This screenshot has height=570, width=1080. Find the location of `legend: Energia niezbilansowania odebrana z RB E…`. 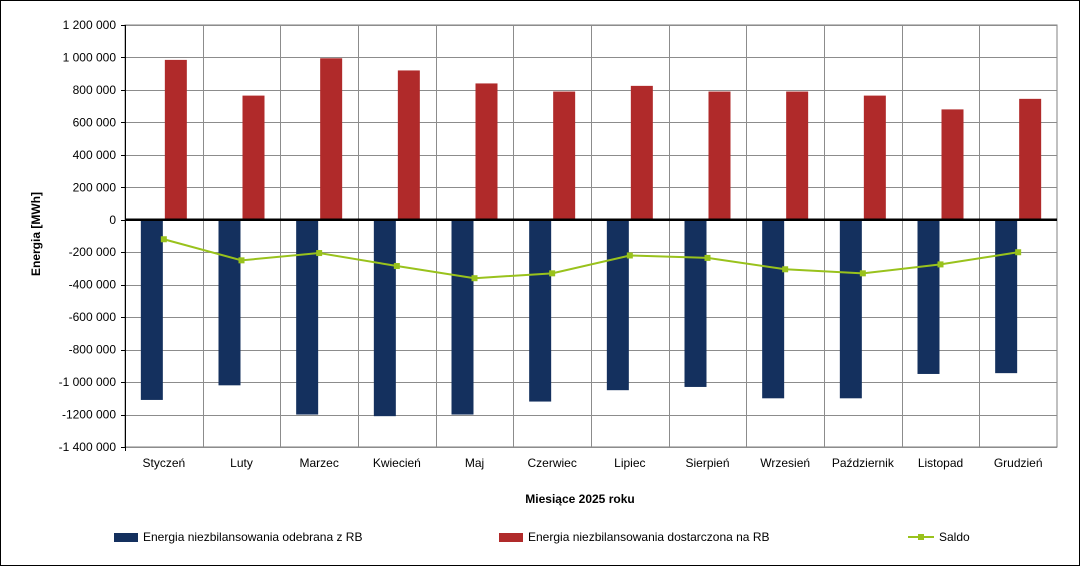

legend: Energia niezbilansowania odebrana z RB E… is located at coordinates (542, 537).